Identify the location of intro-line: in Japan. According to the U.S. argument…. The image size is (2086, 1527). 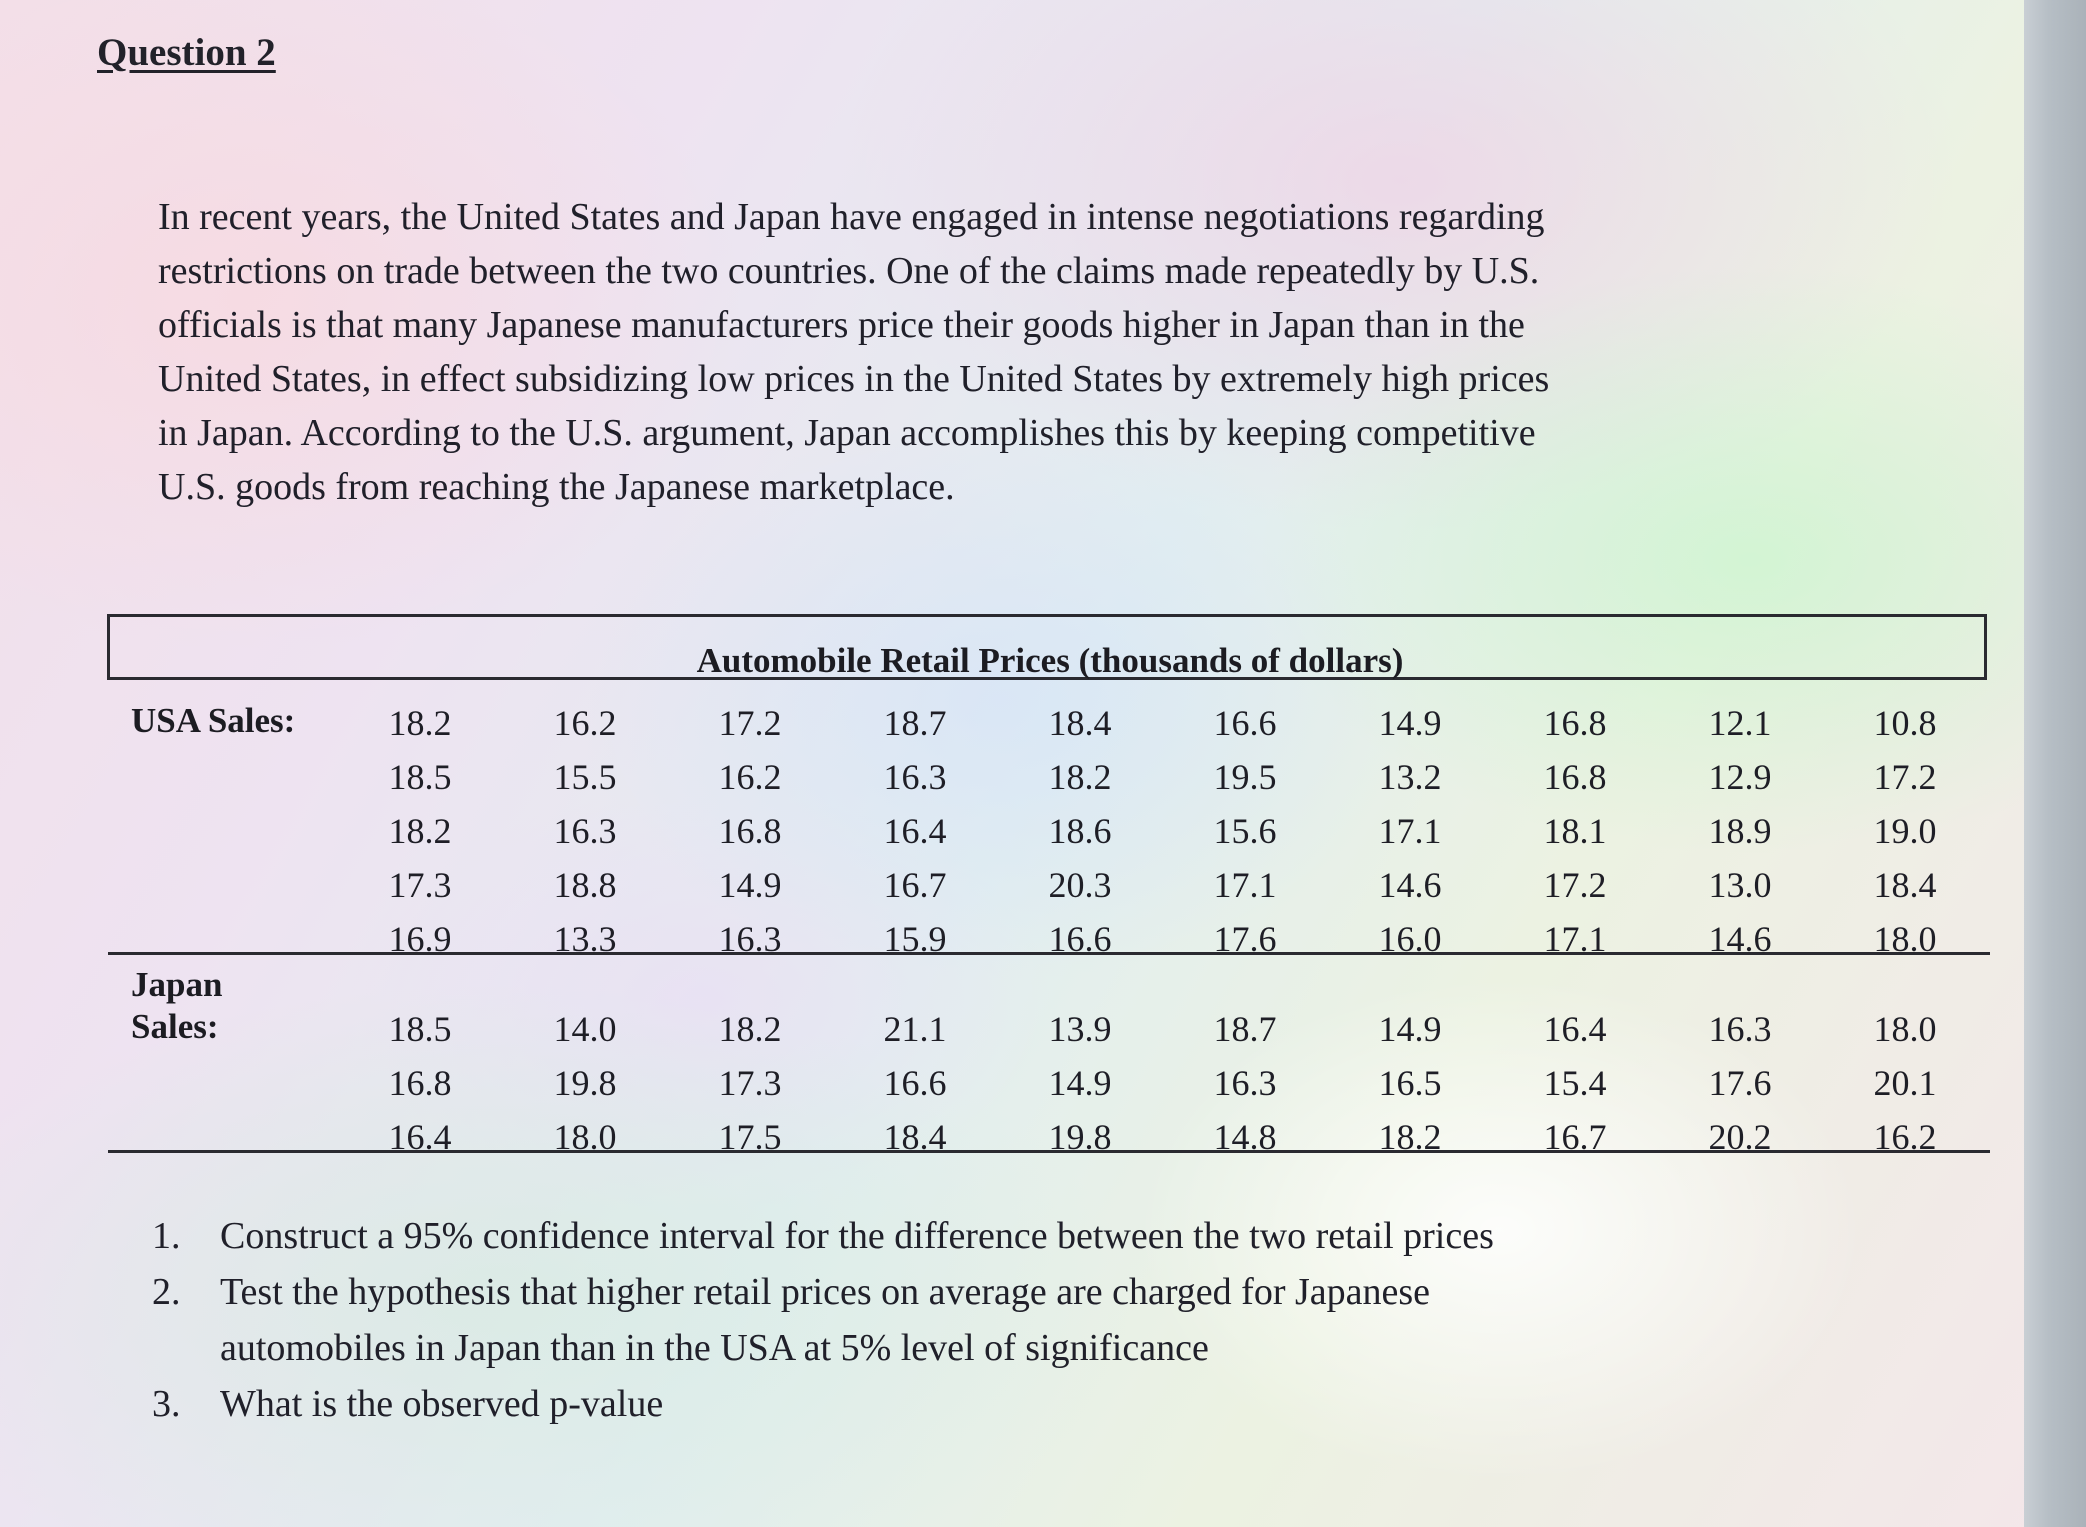
(847, 433).